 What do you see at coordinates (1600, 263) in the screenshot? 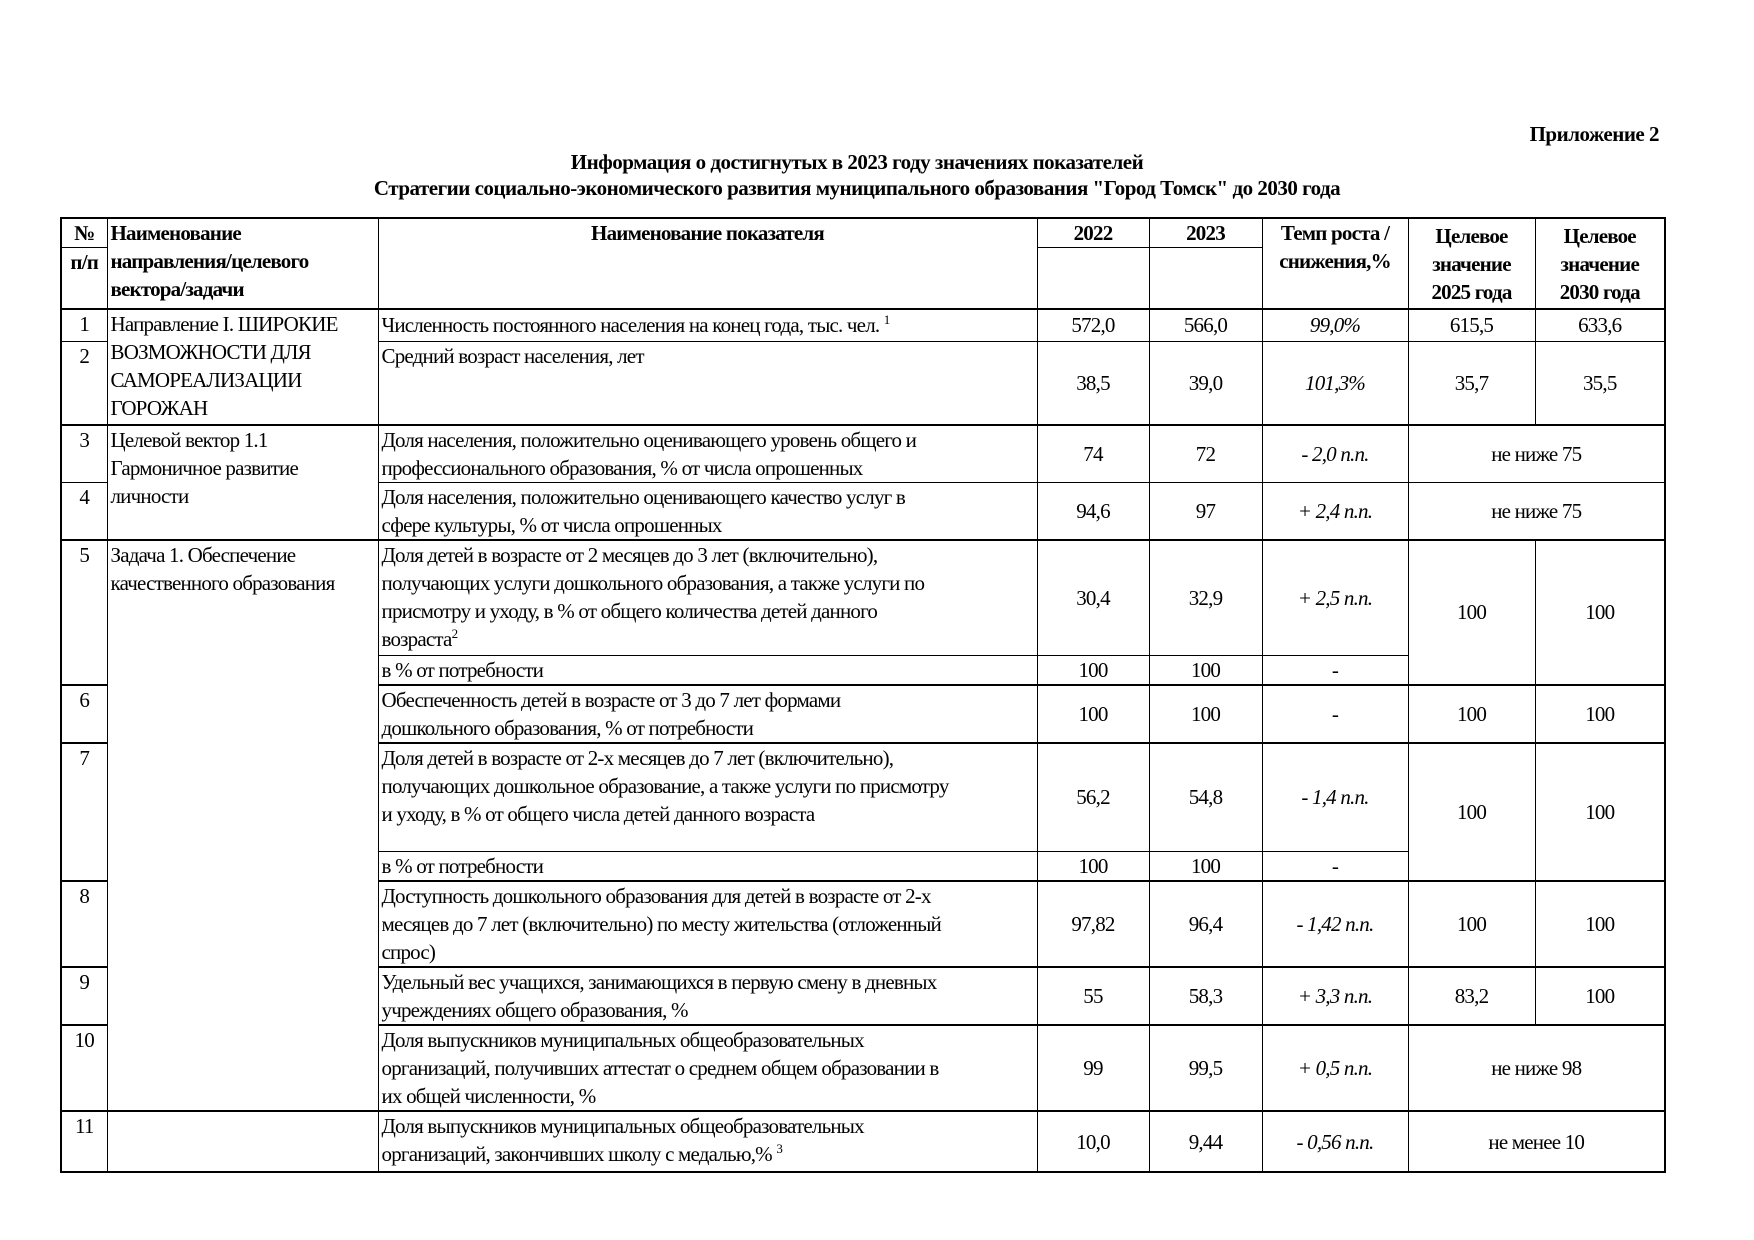
I see `header-target-2030: Целевое значение 2030 года` at bounding box center [1600, 263].